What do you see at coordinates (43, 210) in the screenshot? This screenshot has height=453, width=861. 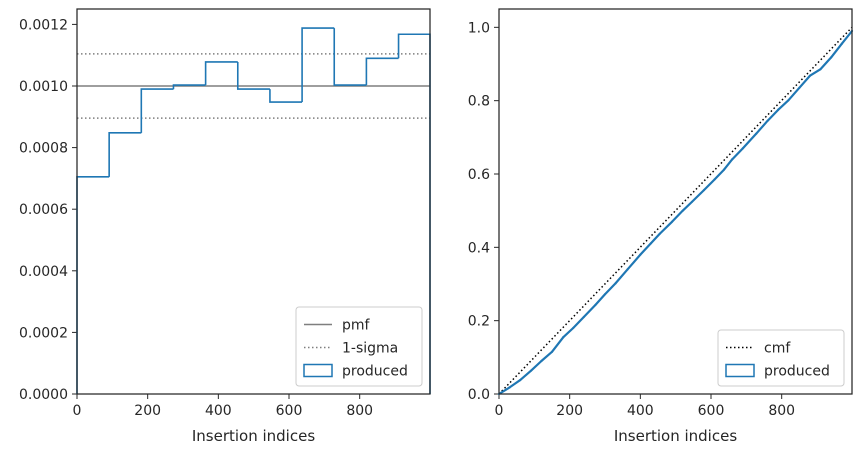 I see `y-tick-label: 0.0006` at bounding box center [43, 210].